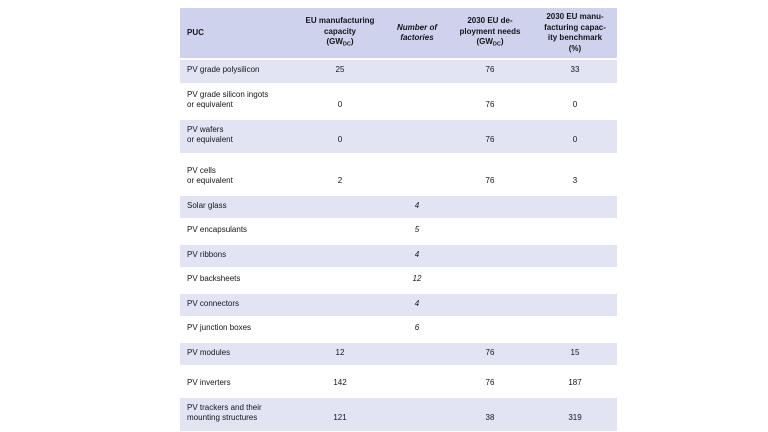 The image size is (768, 432). I want to click on col-header-deployment-needs-unit: (GWDC), so click(490, 42).